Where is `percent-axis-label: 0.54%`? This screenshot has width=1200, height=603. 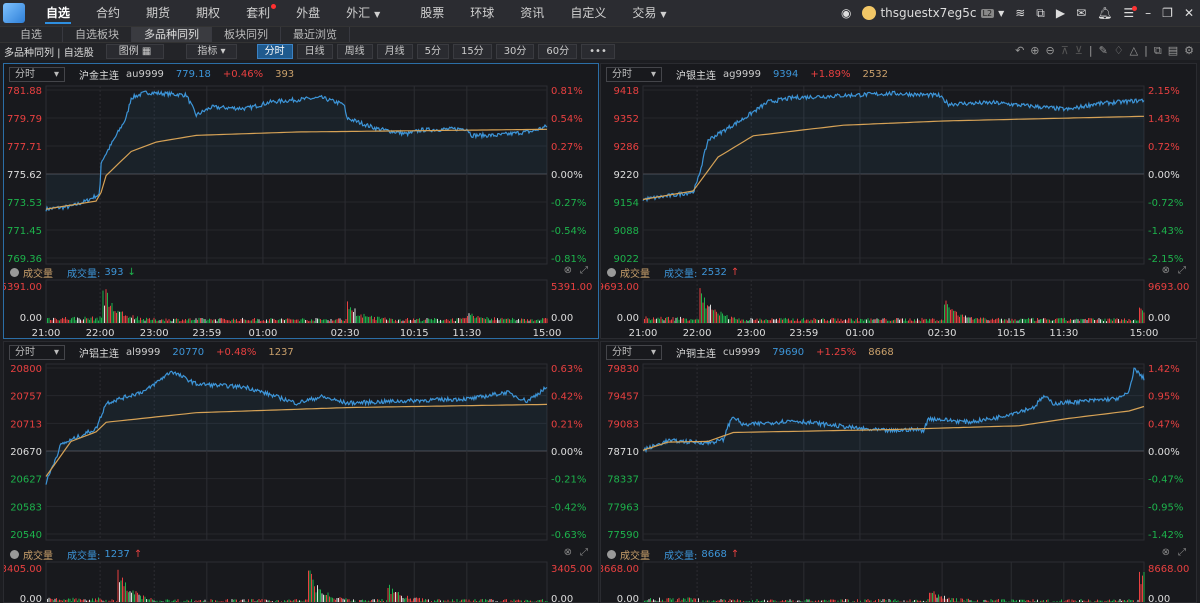 percent-axis-label: 0.54% is located at coordinates (567, 119).